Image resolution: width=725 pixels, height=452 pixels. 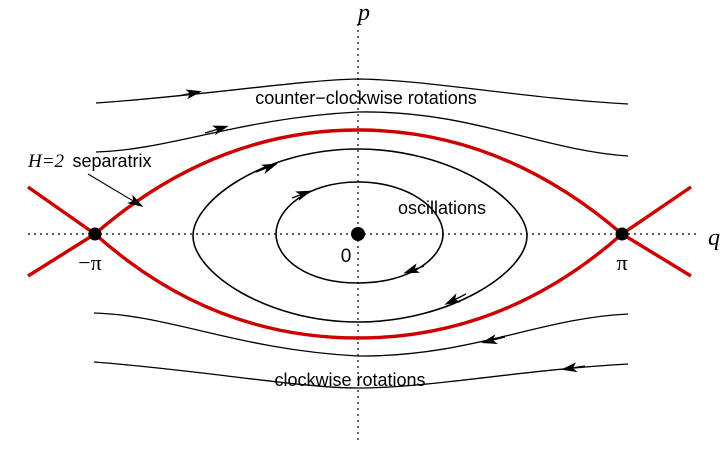 I want to click on arrow-bottom-outer, so click(x=573, y=367).